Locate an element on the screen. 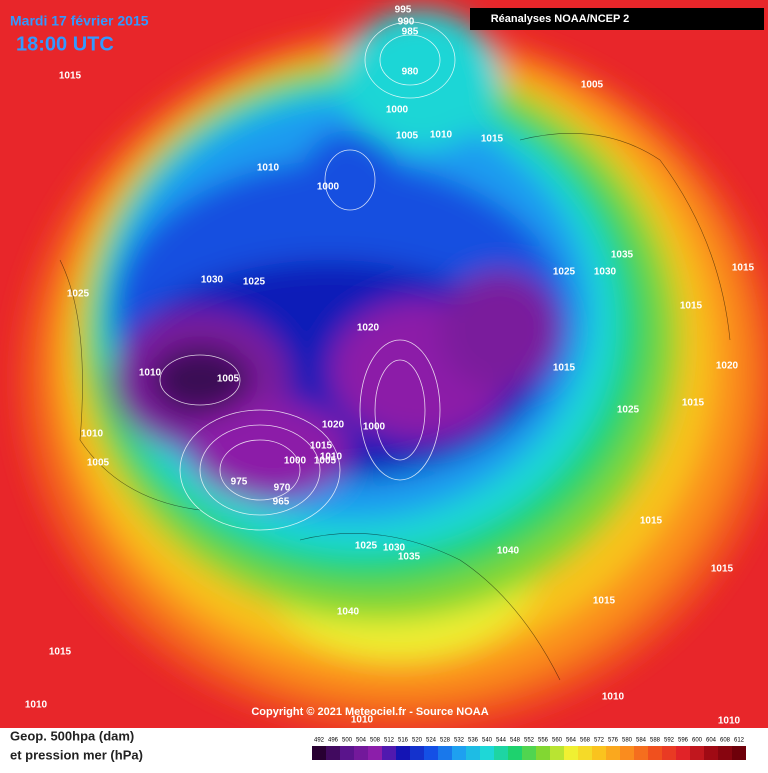  scale-label: 560 is located at coordinates (557, 741).